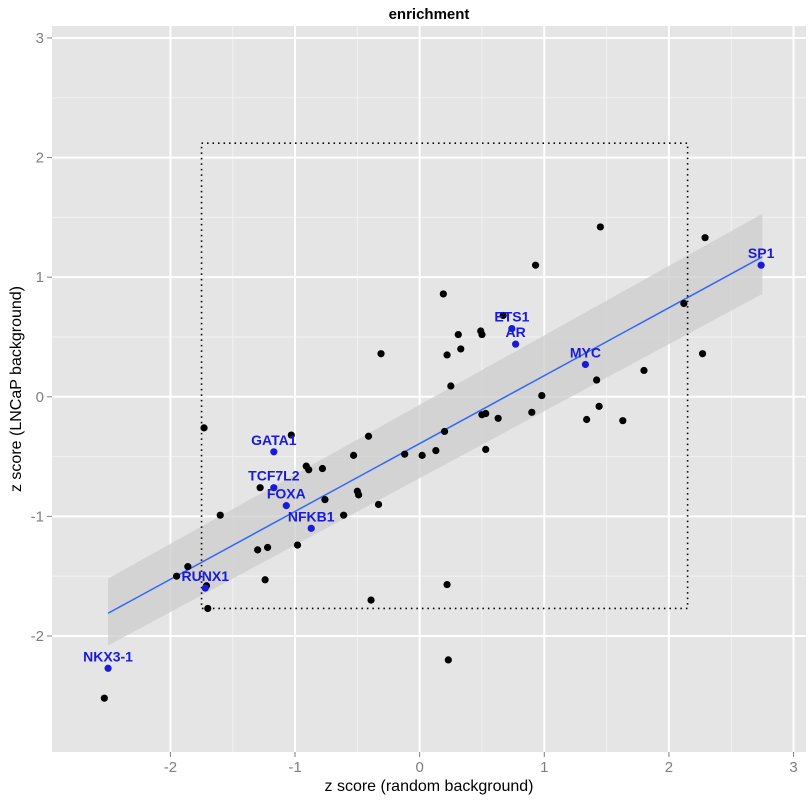 This screenshot has height=800, width=812. Describe the element at coordinates (429, 786) in the screenshot. I see `x-axis-title: z score (random background)` at that location.